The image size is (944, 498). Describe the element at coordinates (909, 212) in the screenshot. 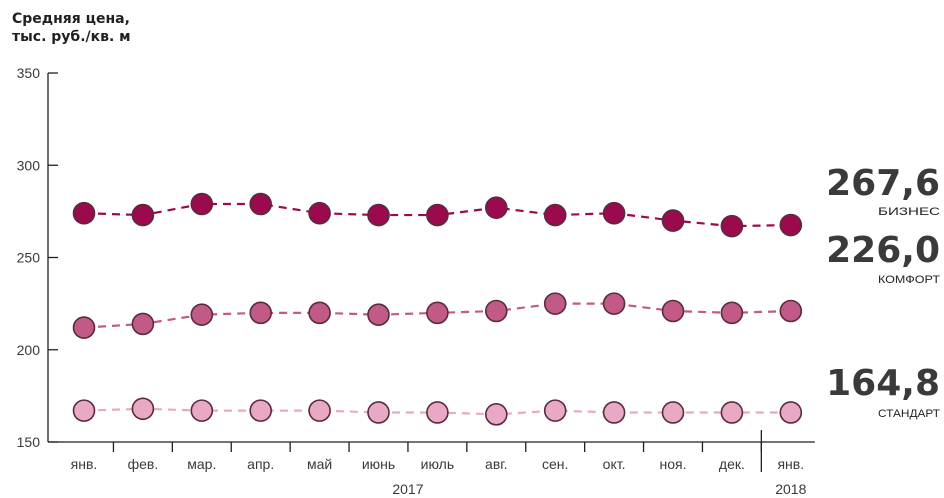

I see `series-name-label: БИЗНЕС` at that location.